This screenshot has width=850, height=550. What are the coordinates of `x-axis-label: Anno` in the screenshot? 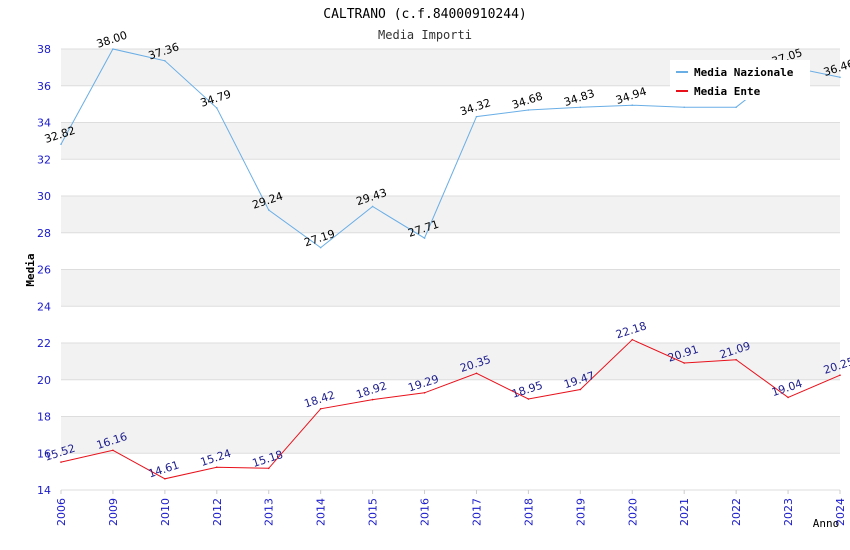 It's located at (826, 523).